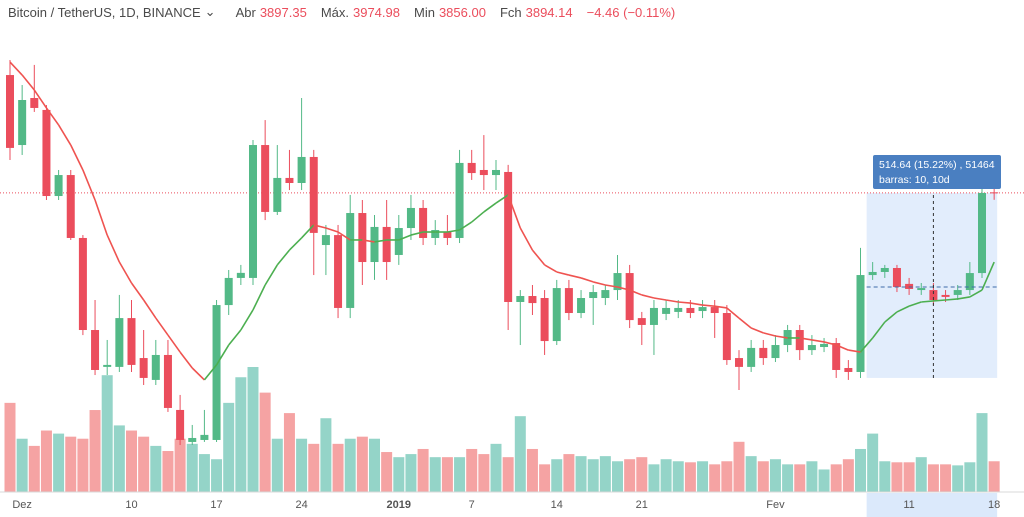 The width and height of the screenshot is (1024, 517). I want to click on x-tick-label: 17, so click(216, 505).